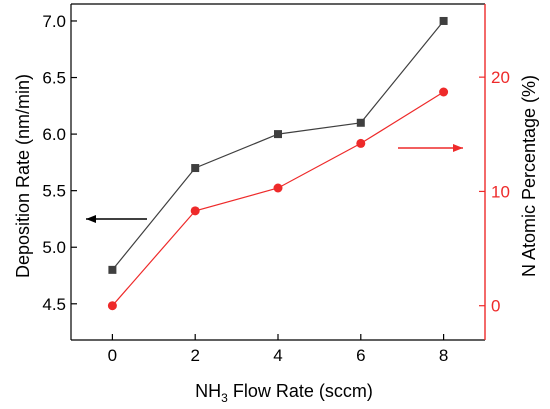 The height and width of the screenshot is (409, 550). What do you see at coordinates (529, 176) in the screenshot?
I see `y-right-axis-title: N Atomic Percentage (%)` at bounding box center [529, 176].